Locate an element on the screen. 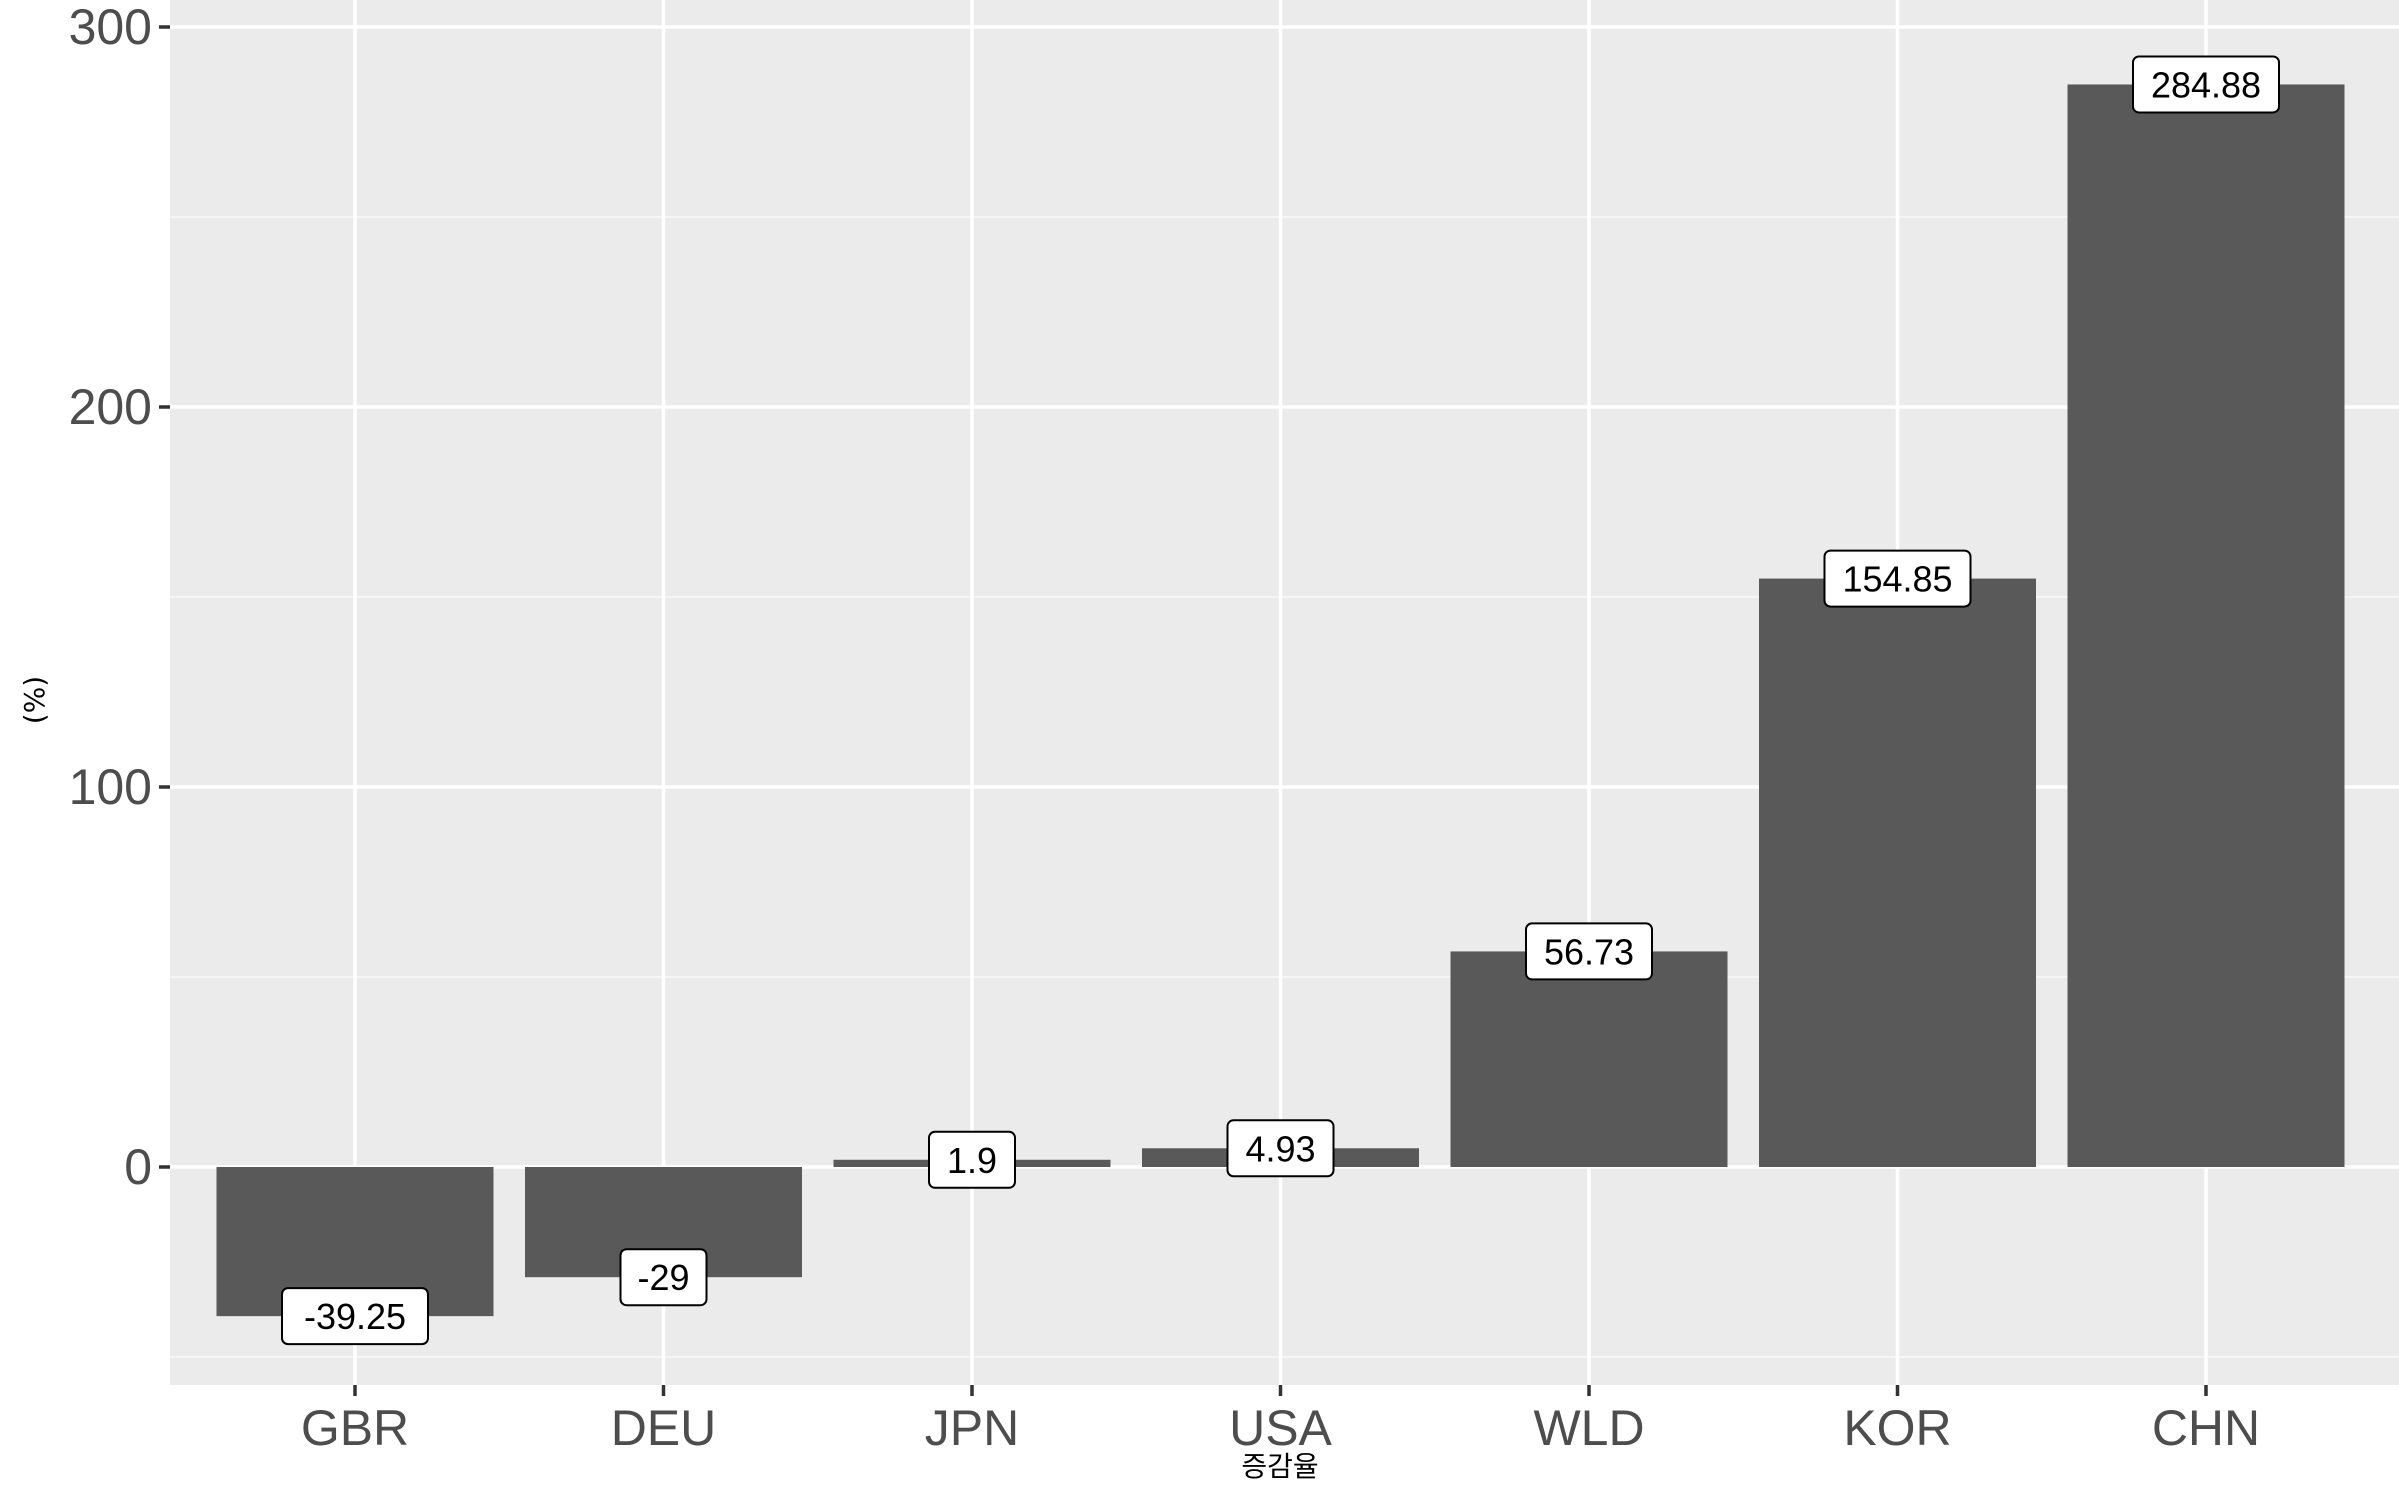  y-axis: 0 100 200 300 is located at coordinates (119, 597).